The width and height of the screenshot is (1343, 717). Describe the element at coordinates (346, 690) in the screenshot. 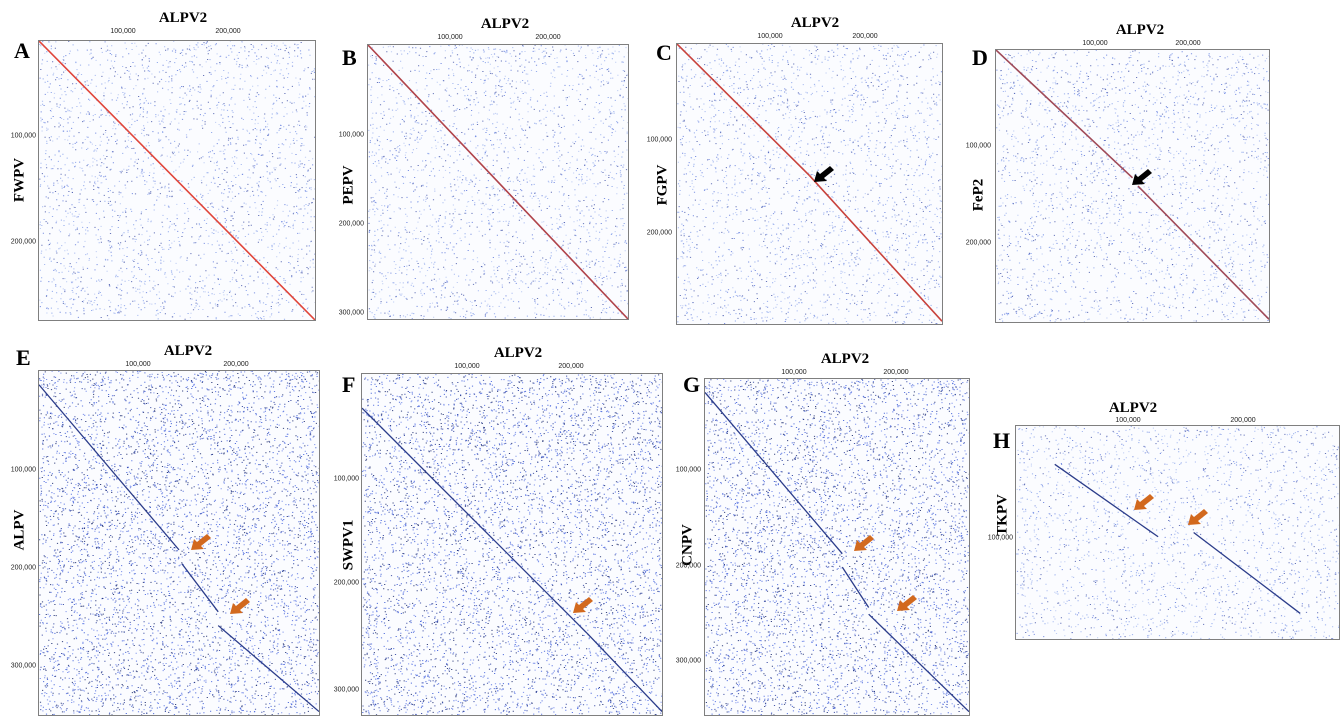

I see `panel-f-y-tick-3: 300,000` at that location.